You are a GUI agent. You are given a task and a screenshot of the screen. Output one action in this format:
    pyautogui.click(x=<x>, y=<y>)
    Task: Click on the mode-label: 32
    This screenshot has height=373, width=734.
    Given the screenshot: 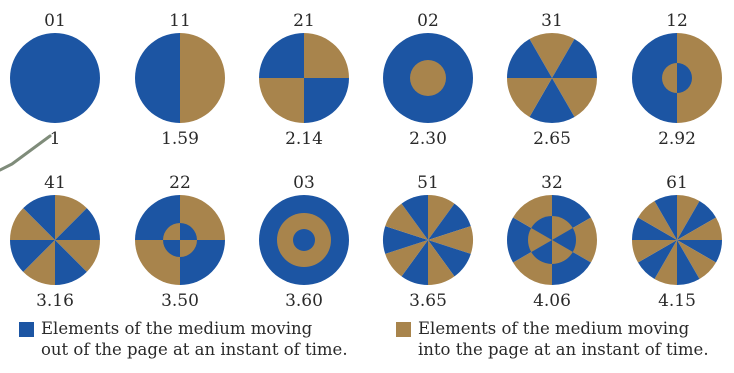 What is the action you would take?
    pyautogui.click(x=552, y=183)
    